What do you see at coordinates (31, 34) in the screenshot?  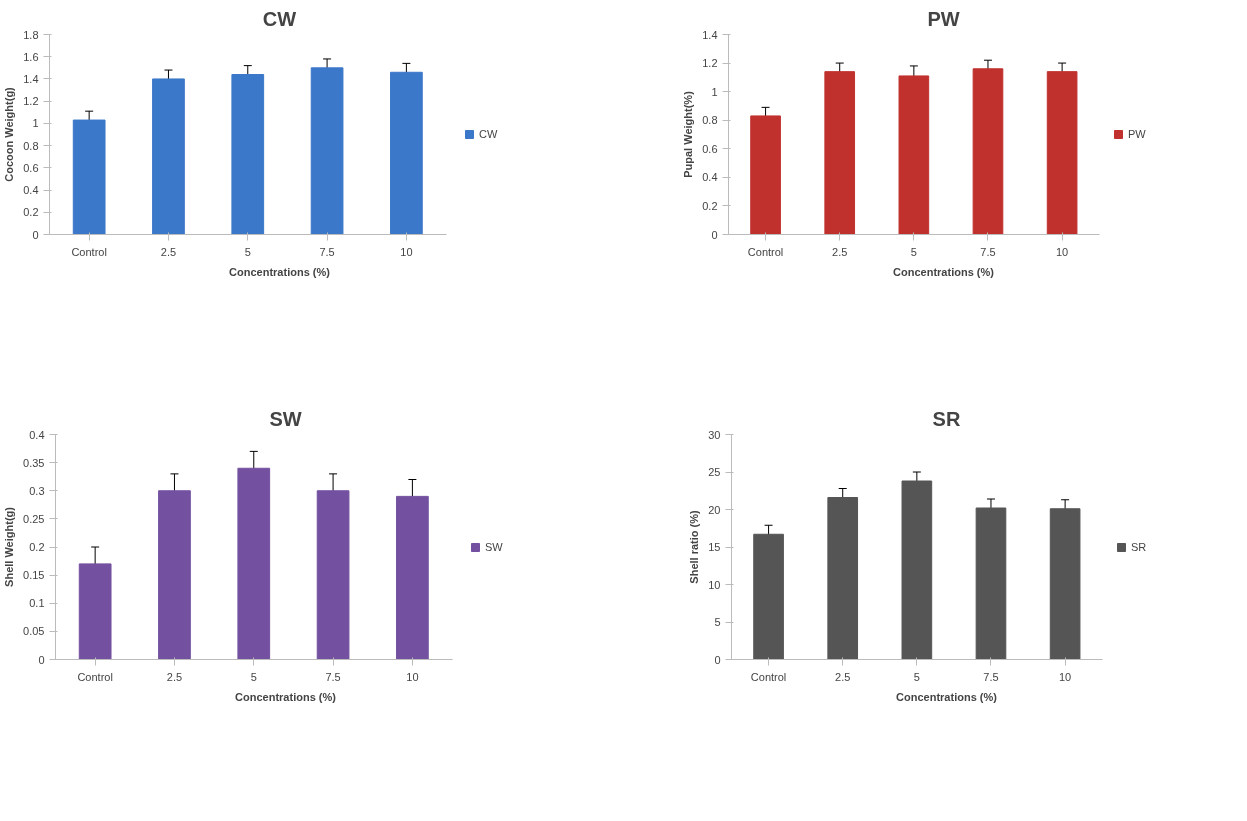 I see `y-tick-label: 1.8` at bounding box center [31, 34].